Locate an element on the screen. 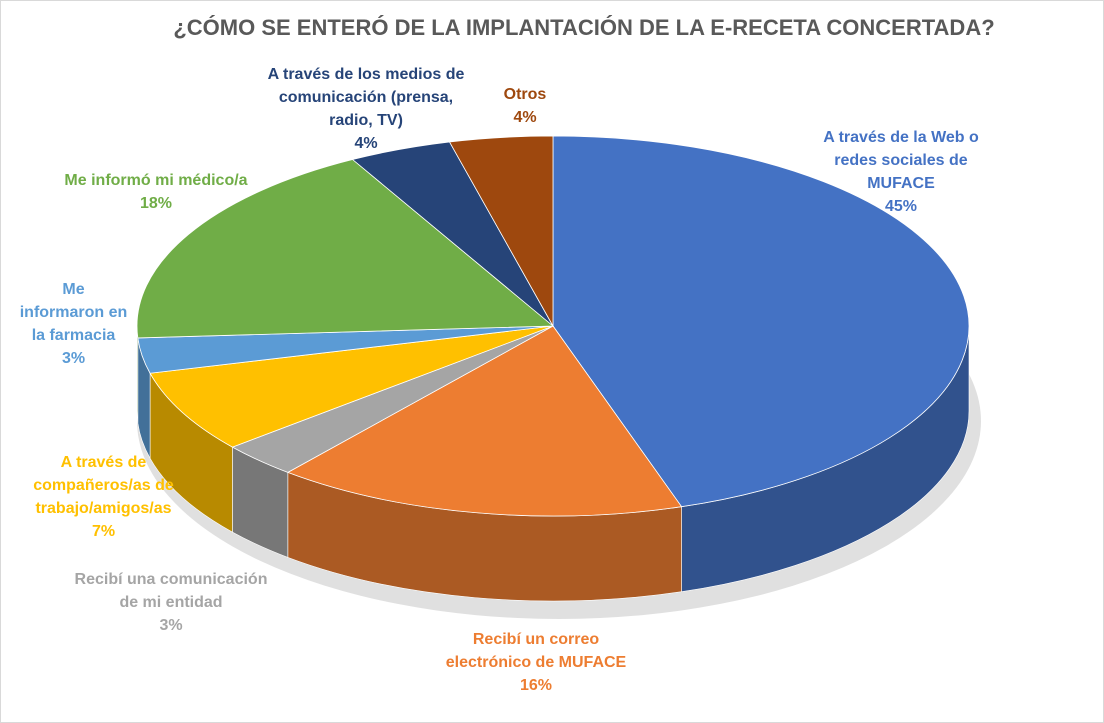 Image resolution: width=1104 pixels, height=723 pixels. label-value: 16% is located at coordinates (536, 685).